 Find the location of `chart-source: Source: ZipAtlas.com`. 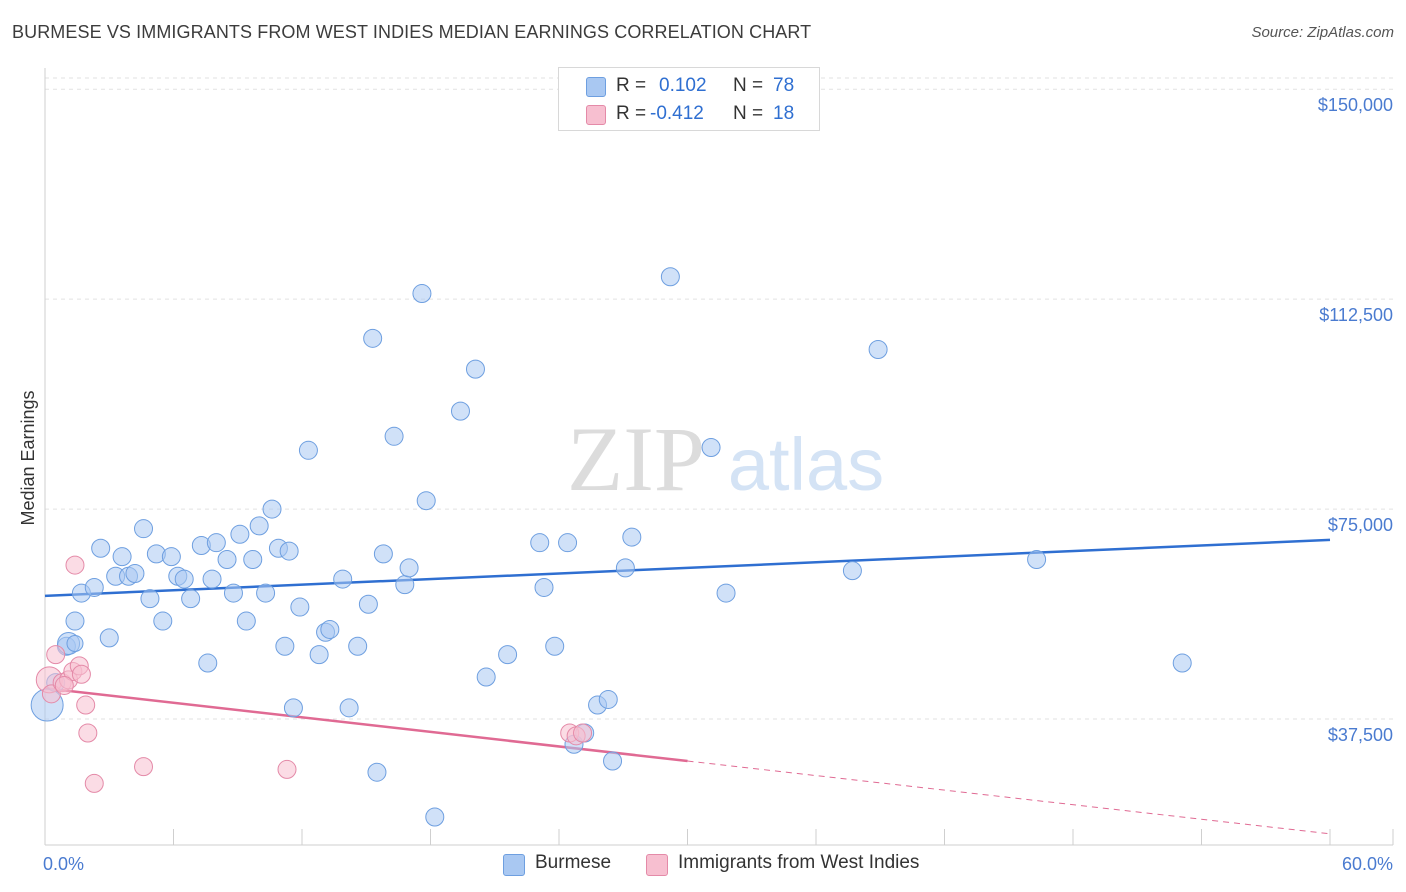

chart-source: Source: ZipAtlas.com is located at coordinates (1322, 32).